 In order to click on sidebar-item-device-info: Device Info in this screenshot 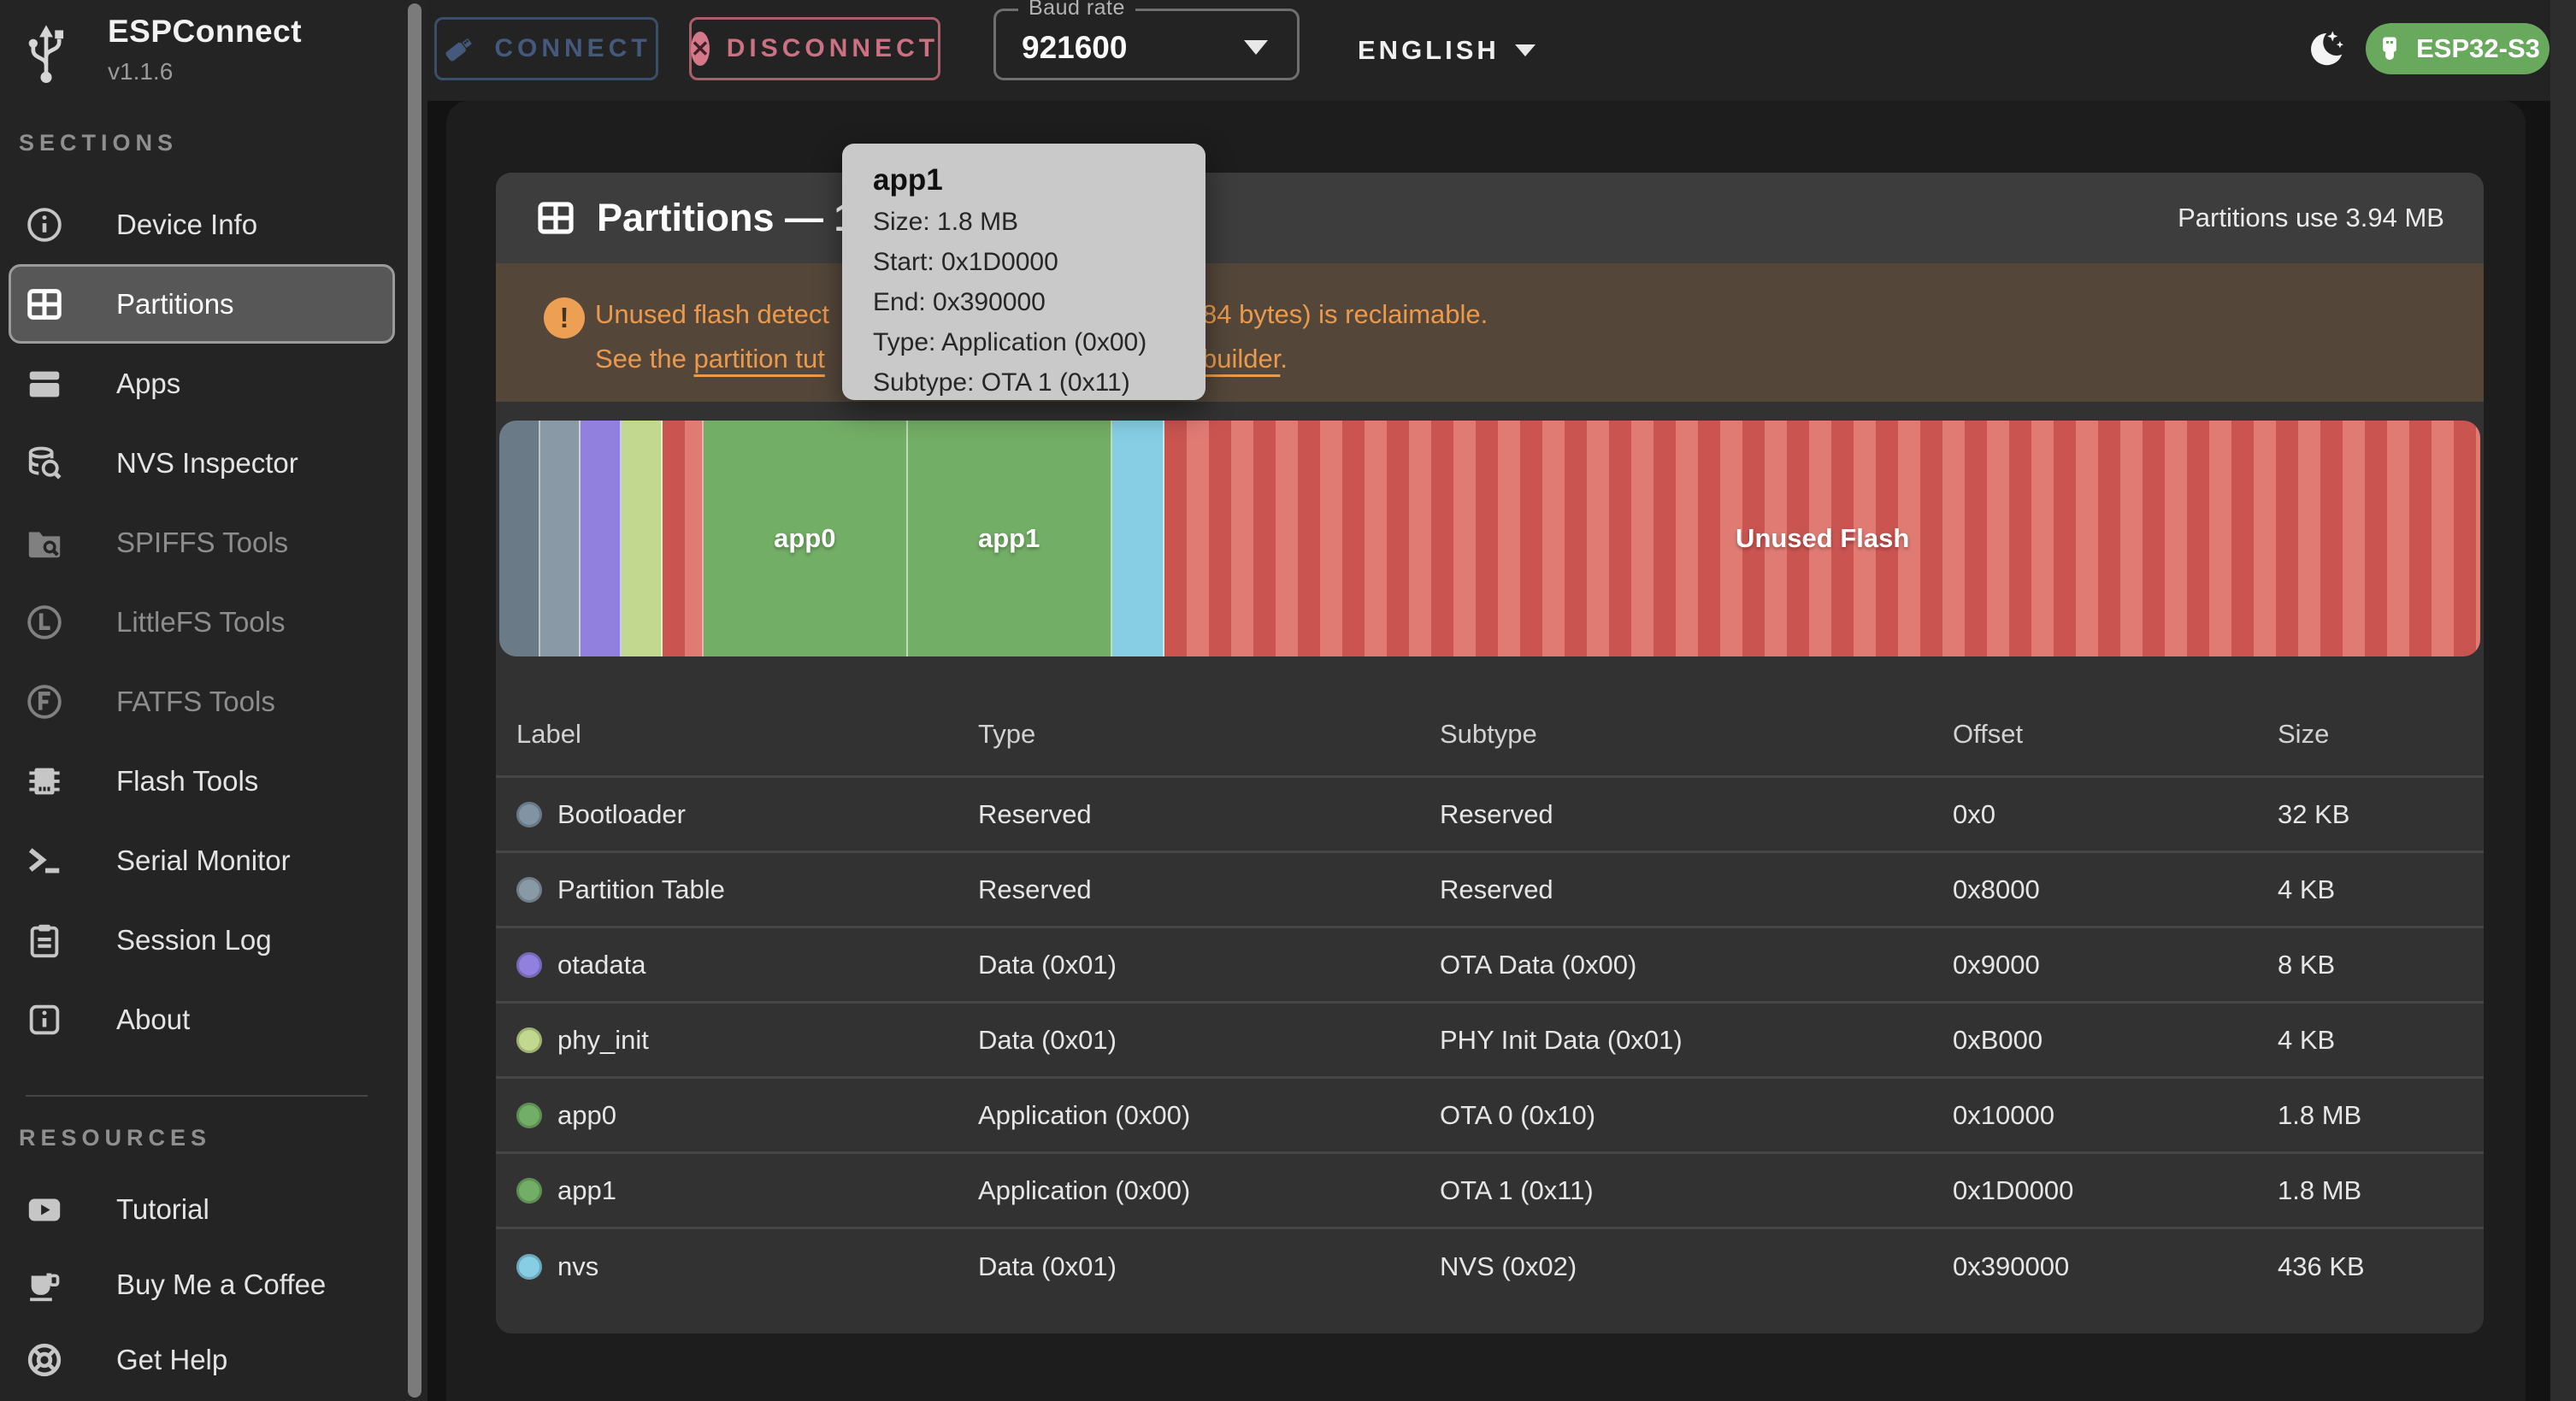, I will do `click(202, 224)`.